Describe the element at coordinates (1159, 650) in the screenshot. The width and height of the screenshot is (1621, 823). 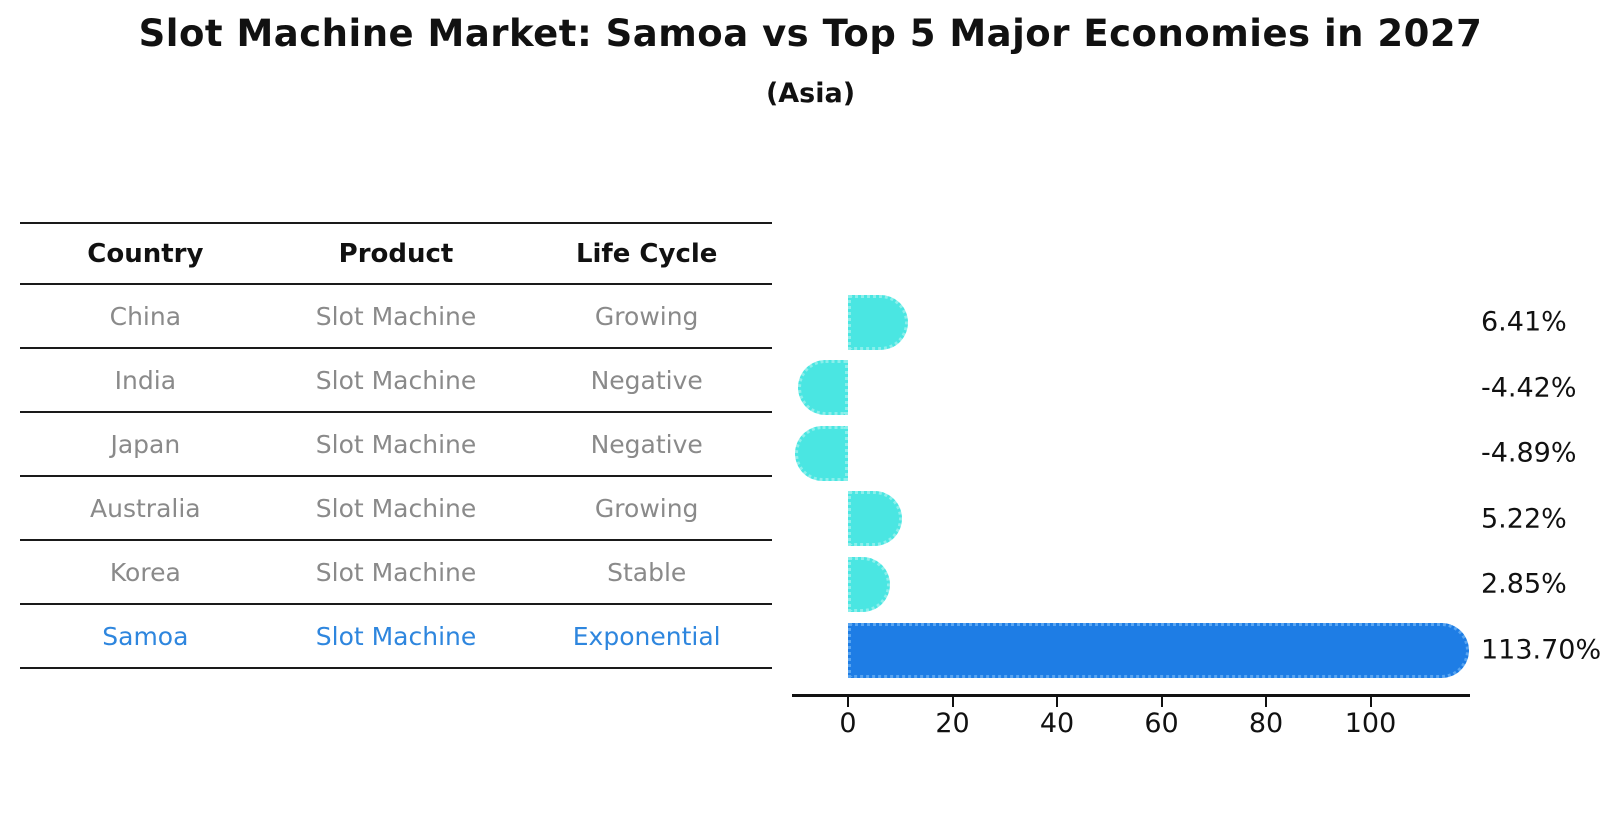
I see `bar-samoa` at that location.